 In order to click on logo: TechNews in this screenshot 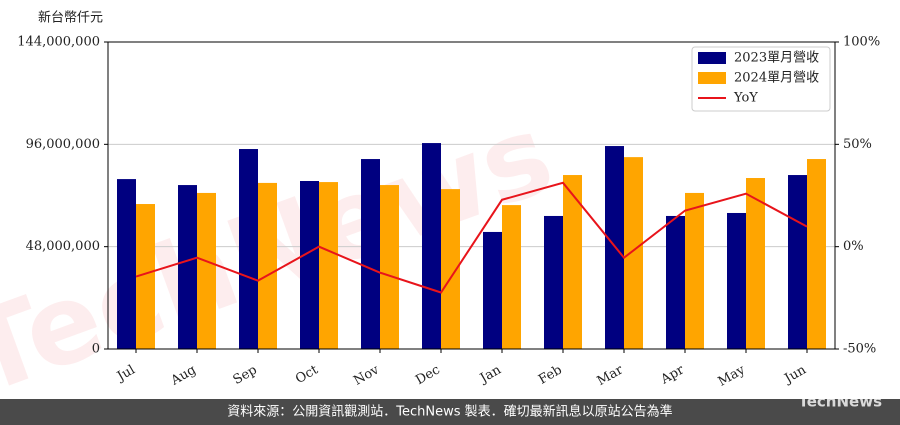, I will do `click(841, 402)`.